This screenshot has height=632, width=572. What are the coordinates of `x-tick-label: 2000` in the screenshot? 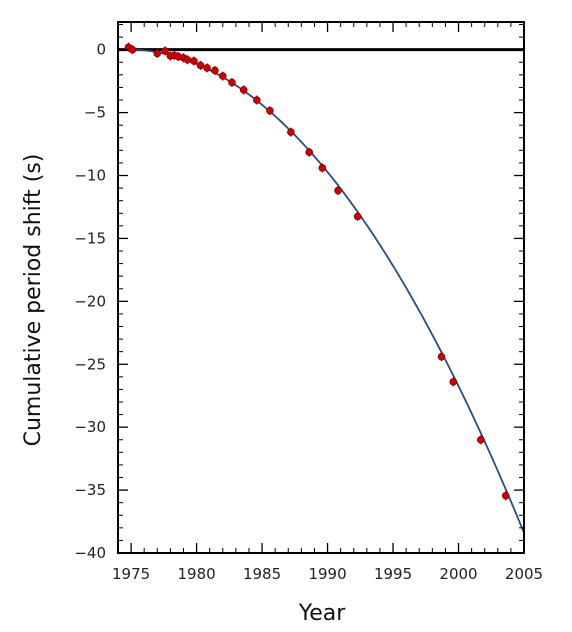 It's located at (458, 574).